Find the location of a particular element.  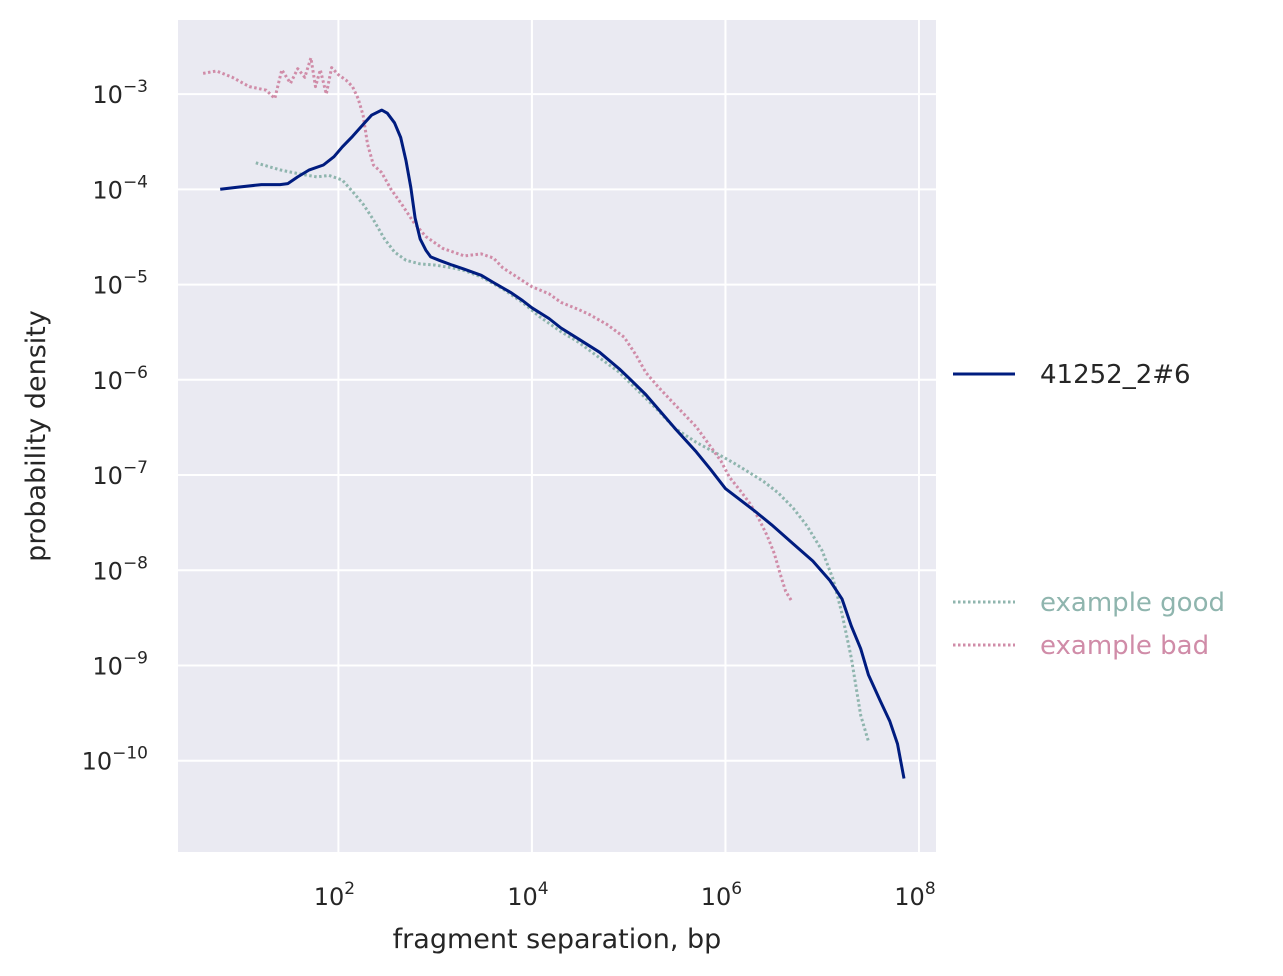

y-tick-label: 10⁻³ is located at coordinates (120, 93).